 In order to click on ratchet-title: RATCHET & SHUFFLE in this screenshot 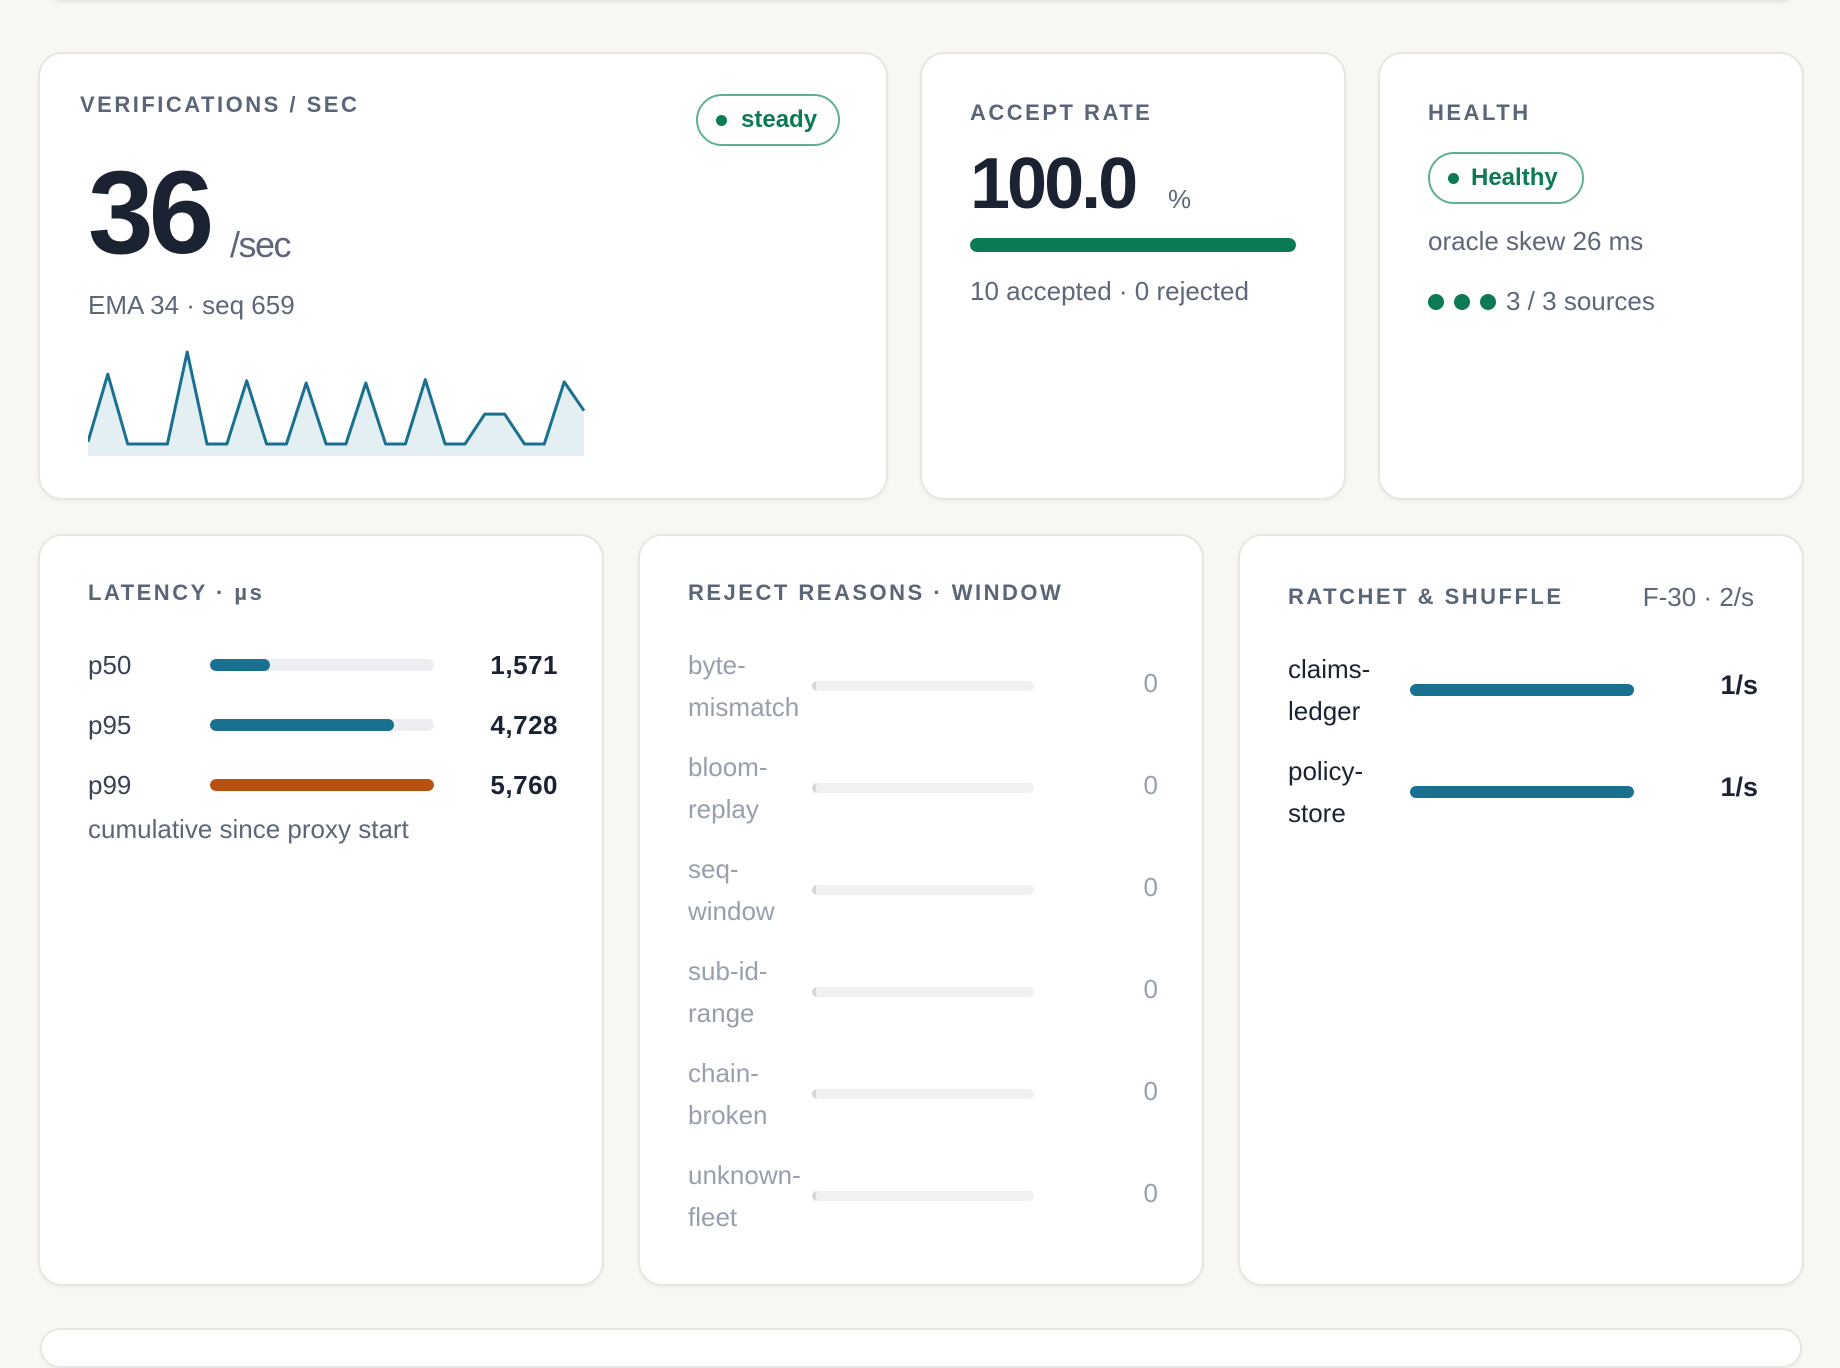, I will do `click(1426, 596)`.